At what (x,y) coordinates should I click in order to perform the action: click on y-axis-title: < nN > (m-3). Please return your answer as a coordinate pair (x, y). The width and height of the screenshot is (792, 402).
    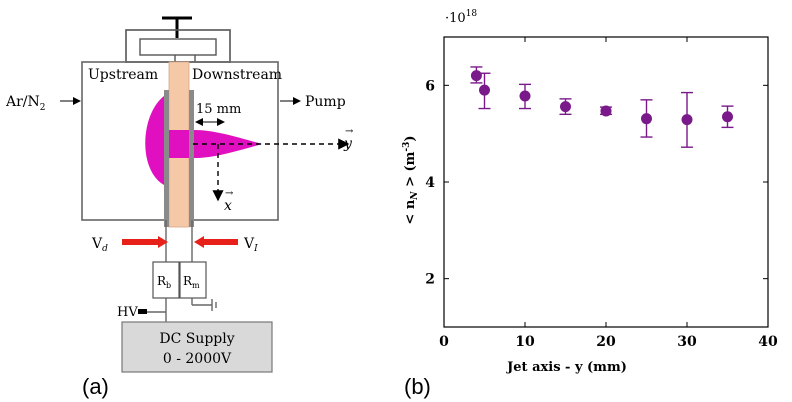
    Looking at the image, I should click on (411, 179).